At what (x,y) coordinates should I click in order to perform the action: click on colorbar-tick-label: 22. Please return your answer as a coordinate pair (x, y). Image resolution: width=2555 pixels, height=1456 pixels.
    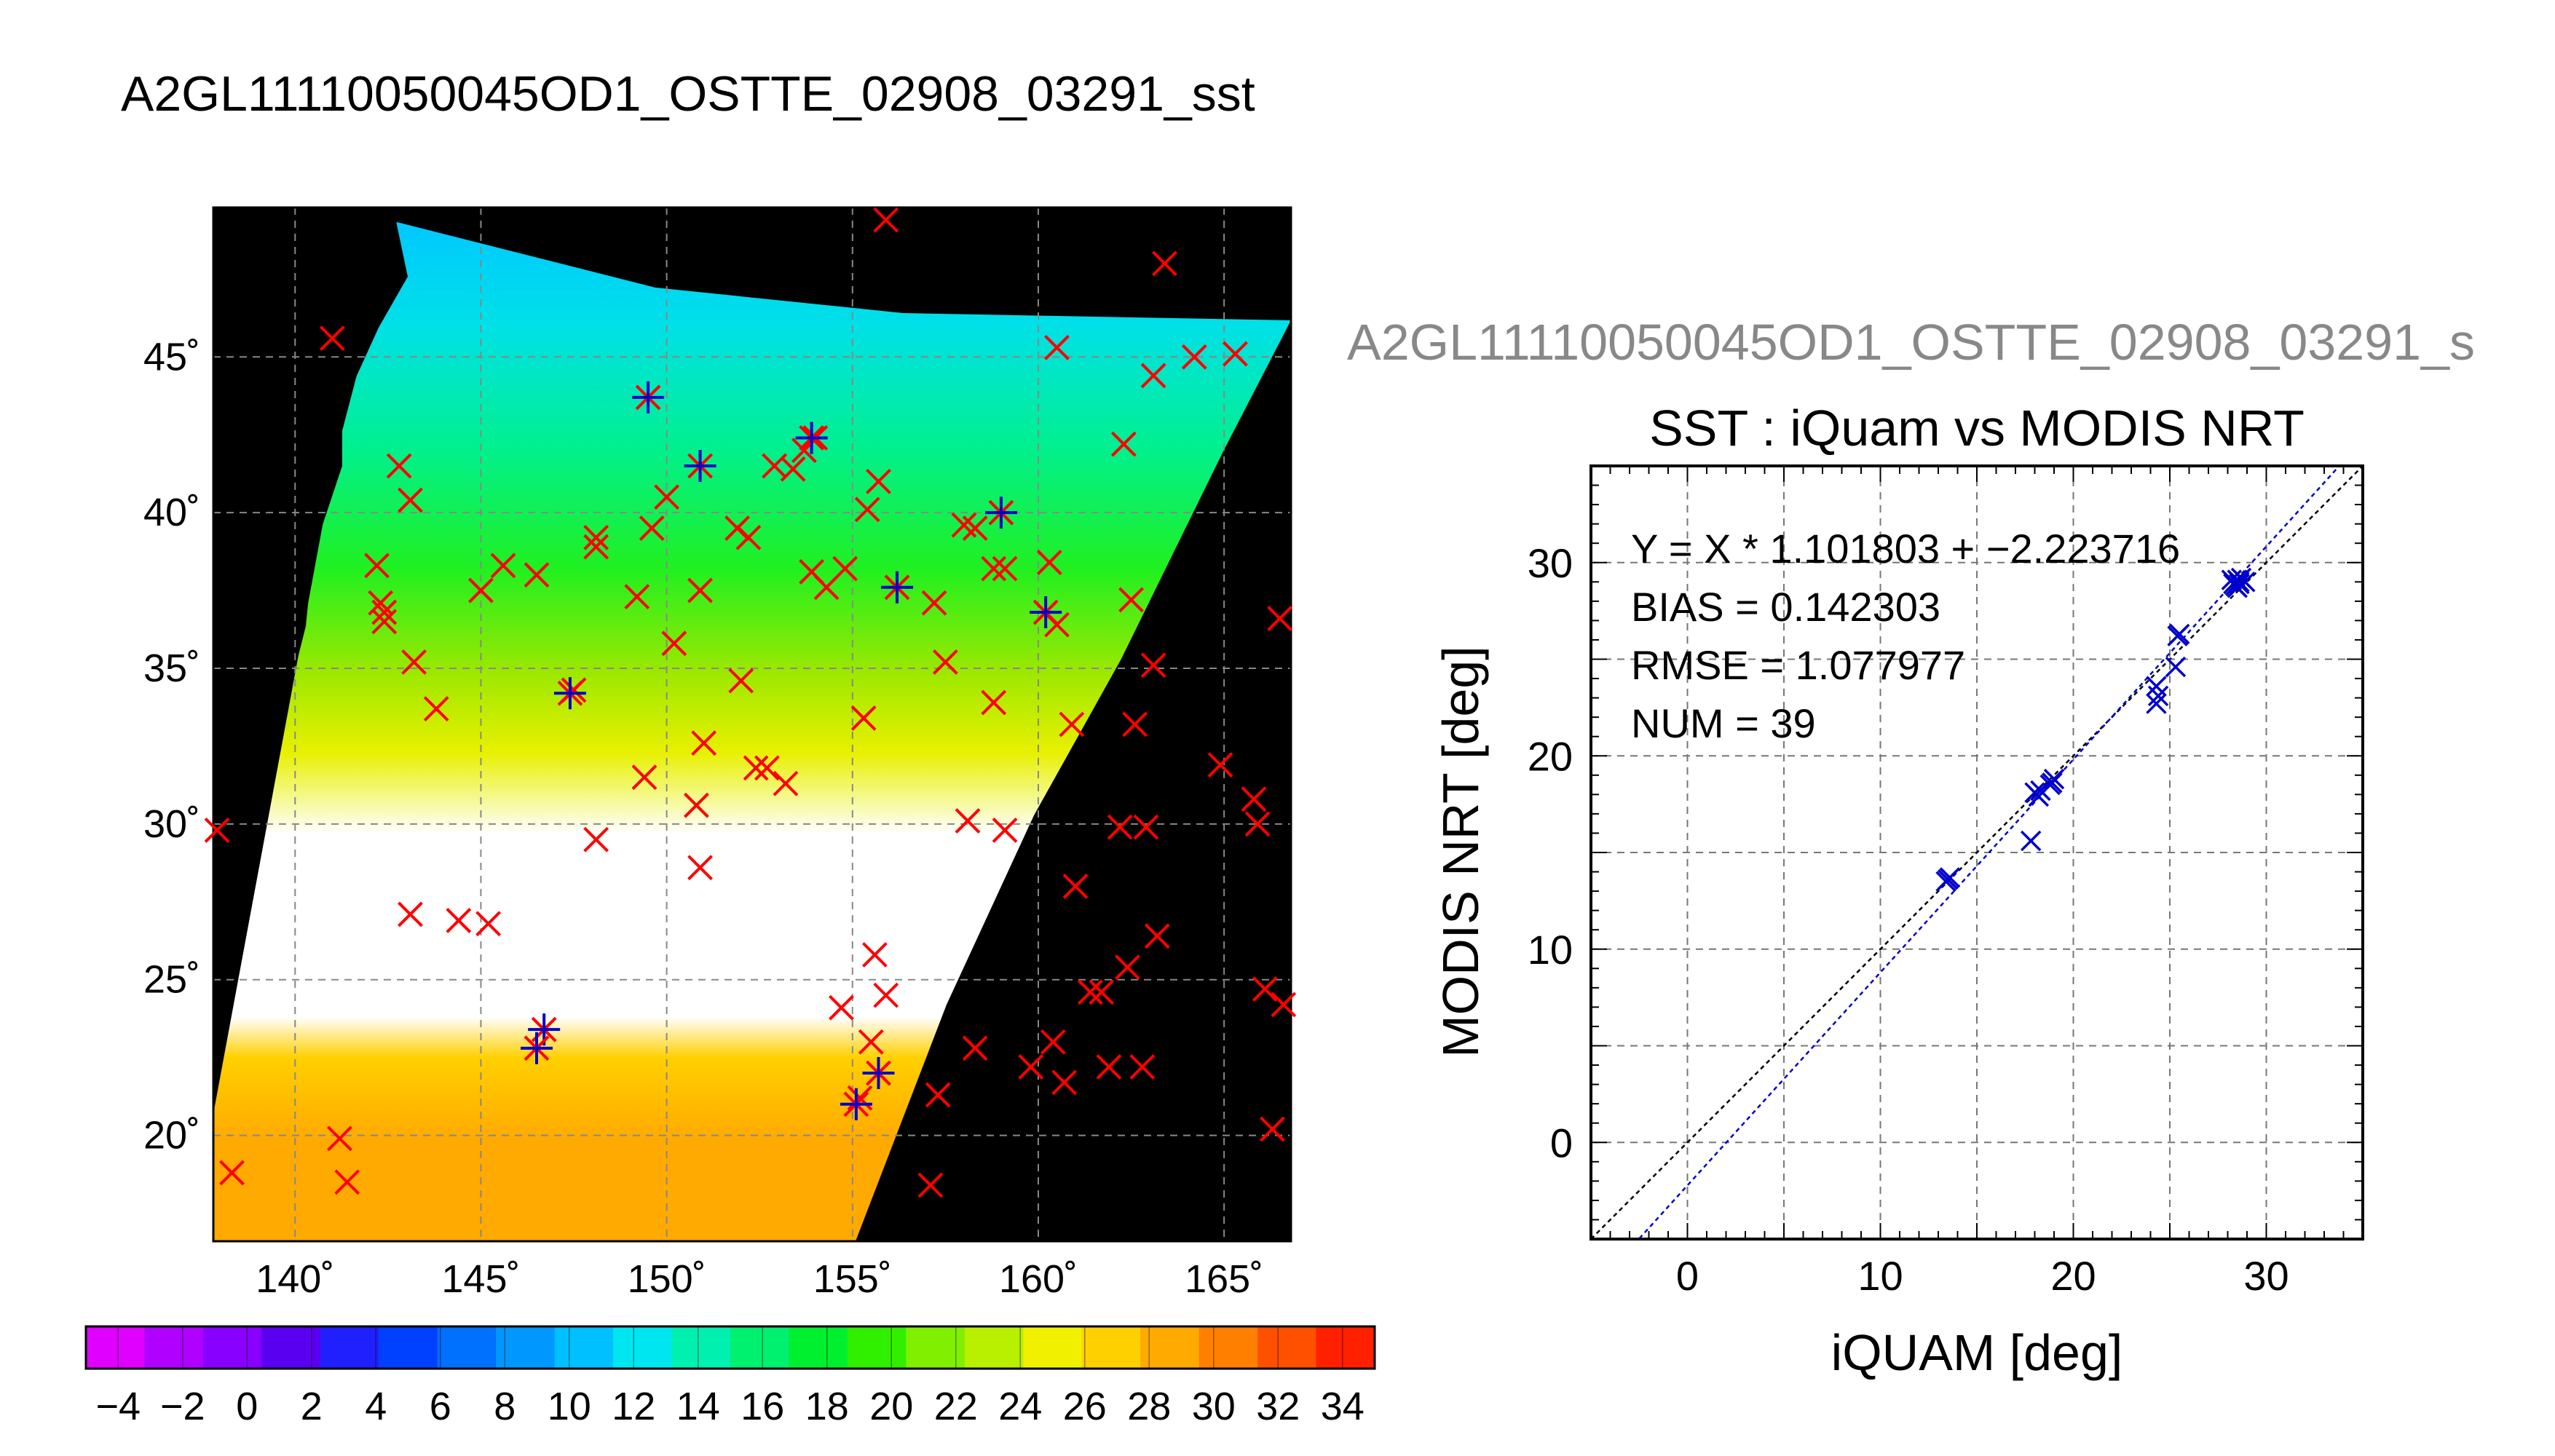
    Looking at the image, I should click on (956, 1406).